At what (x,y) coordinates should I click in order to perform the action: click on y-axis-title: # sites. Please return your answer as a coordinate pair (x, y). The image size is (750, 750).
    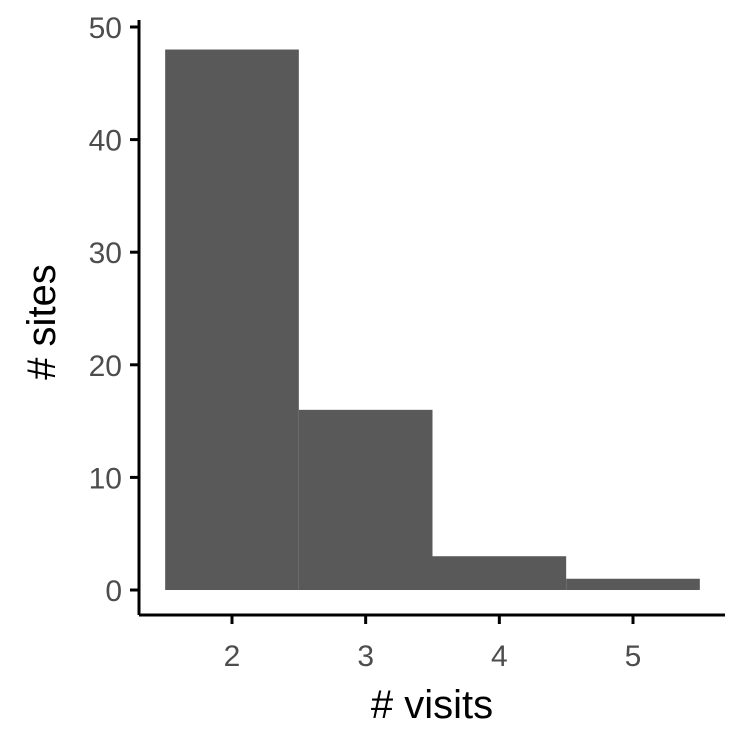
    Looking at the image, I should click on (42, 322).